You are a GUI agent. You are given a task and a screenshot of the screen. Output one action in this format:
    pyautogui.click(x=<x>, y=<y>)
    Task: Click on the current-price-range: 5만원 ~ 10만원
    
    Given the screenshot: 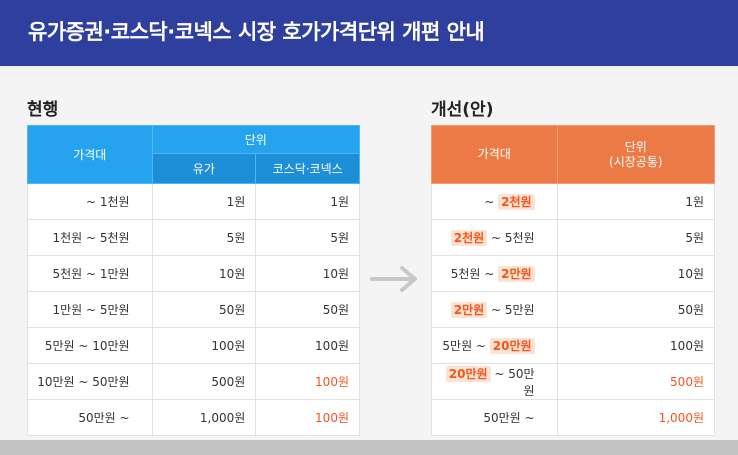 What is the action you would take?
    pyautogui.click(x=90, y=345)
    